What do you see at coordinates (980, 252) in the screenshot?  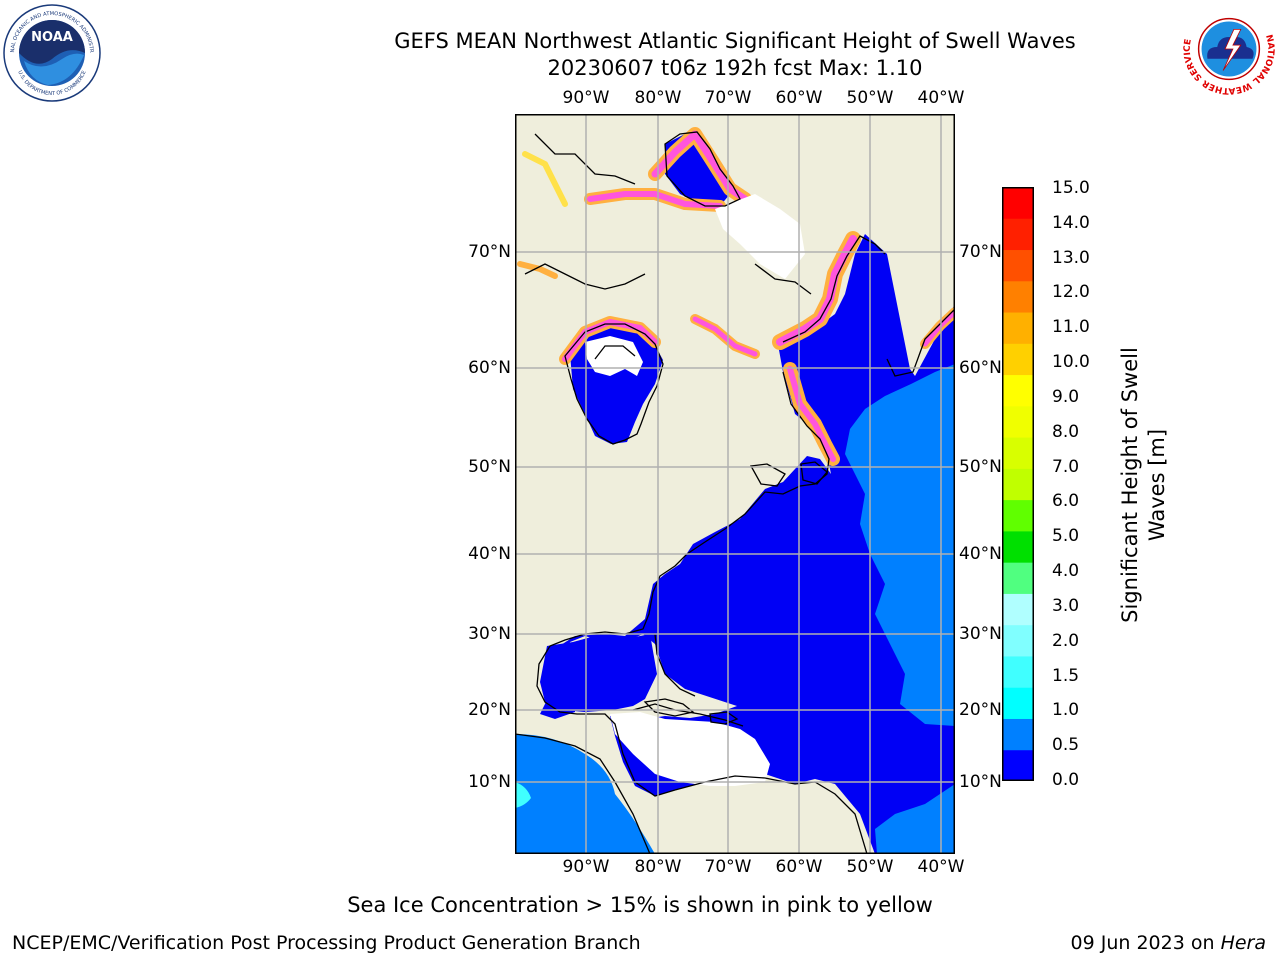 I see `lat-label-right: 70°N` at bounding box center [980, 252].